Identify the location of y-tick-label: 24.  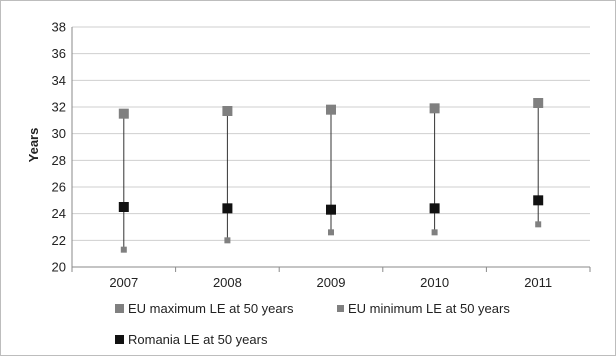
(59, 213).